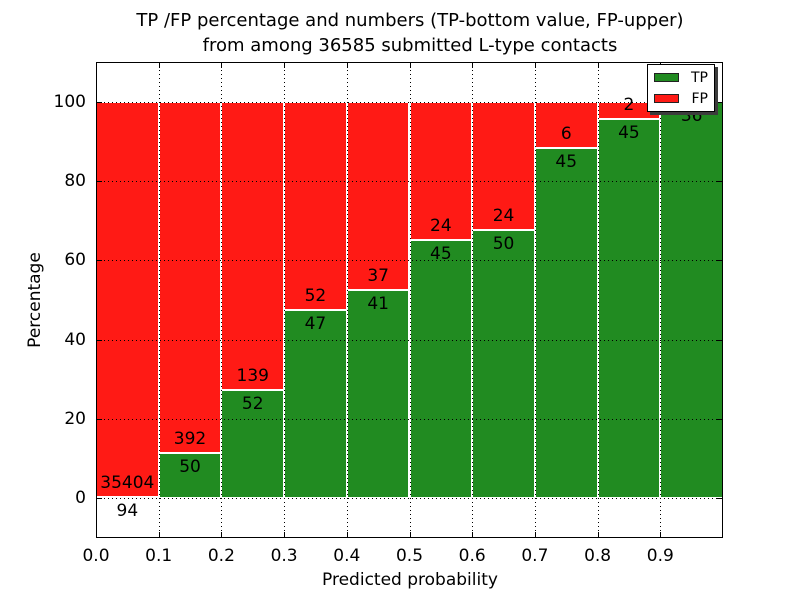 The height and width of the screenshot is (600, 800). What do you see at coordinates (598, 556) in the screenshot?
I see `x-tick-label: 0.8` at bounding box center [598, 556].